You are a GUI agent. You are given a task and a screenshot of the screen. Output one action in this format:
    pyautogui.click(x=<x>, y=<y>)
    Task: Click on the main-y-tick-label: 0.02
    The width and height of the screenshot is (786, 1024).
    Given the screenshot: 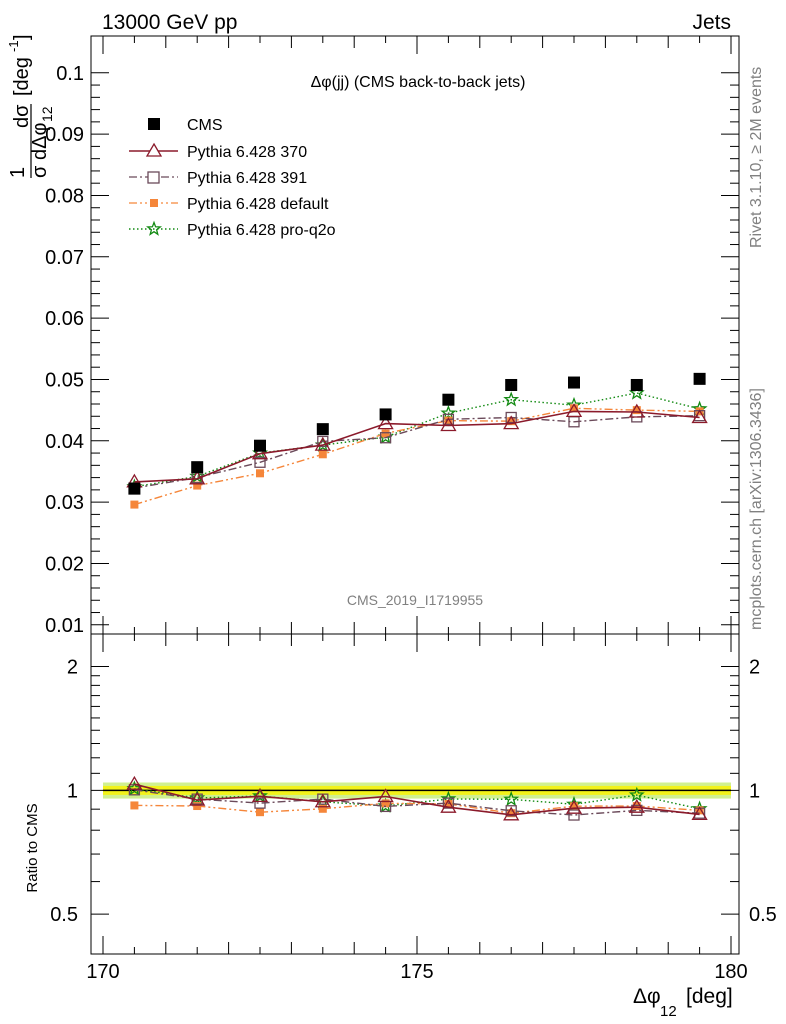 What is the action you would take?
    pyautogui.click(x=64, y=564)
    